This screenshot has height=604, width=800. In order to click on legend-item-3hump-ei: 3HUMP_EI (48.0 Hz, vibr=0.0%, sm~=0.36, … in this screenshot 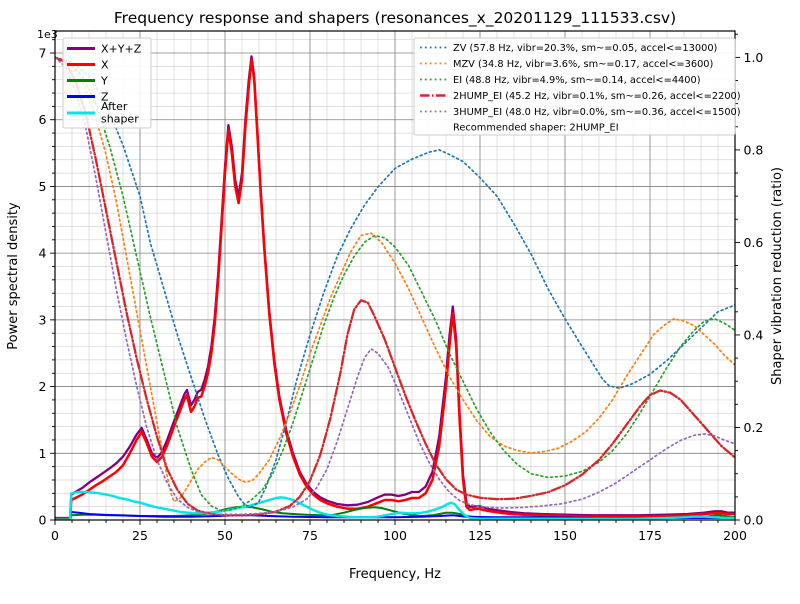, I will do `click(580, 112)`.